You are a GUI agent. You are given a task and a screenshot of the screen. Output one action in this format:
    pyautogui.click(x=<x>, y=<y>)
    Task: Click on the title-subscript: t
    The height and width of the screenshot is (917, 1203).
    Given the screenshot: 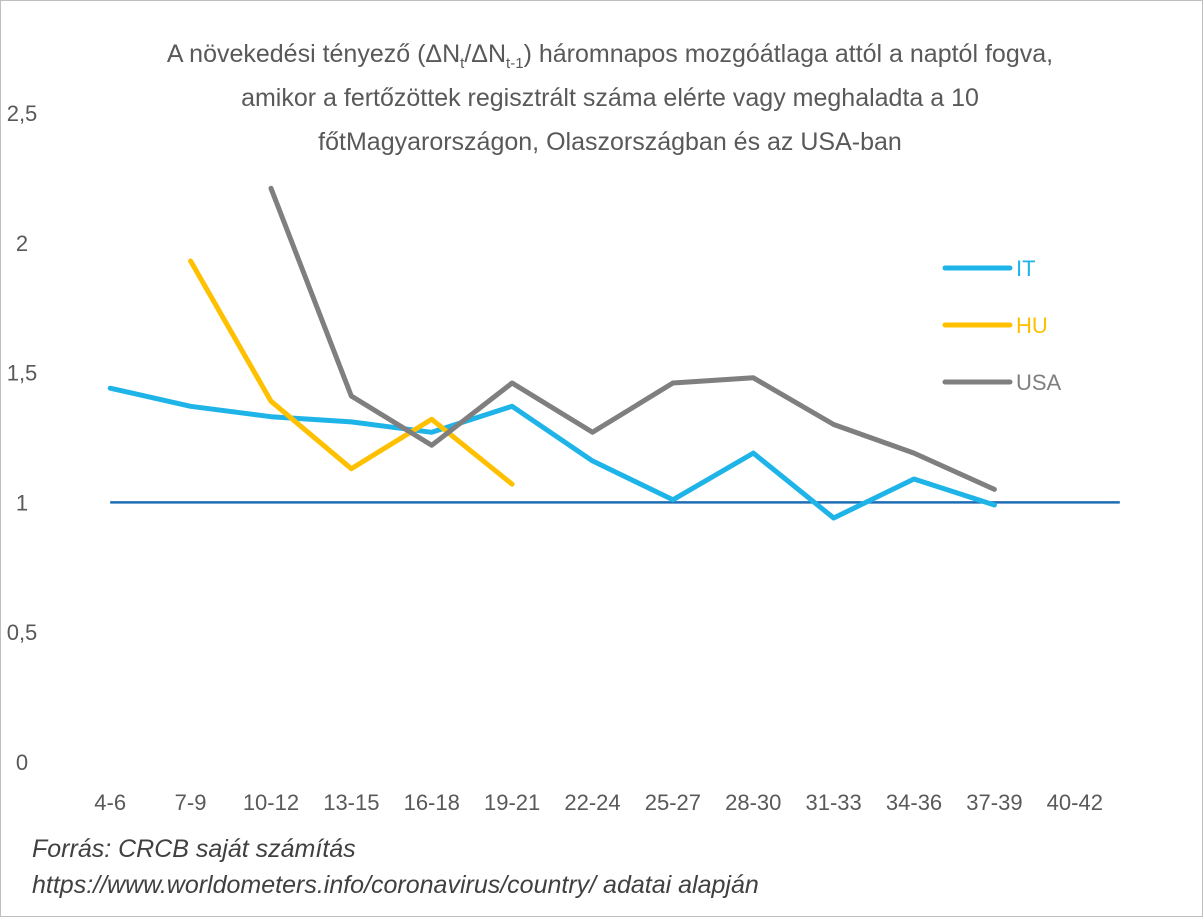 What is the action you would take?
    pyautogui.click(x=462, y=63)
    